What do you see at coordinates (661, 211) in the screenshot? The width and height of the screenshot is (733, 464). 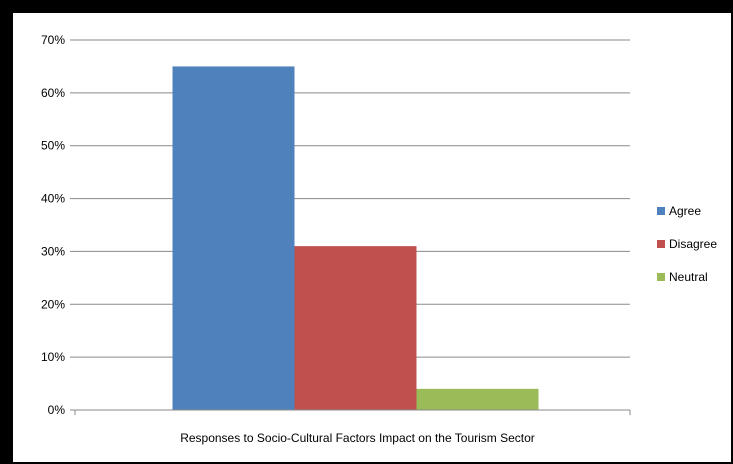 I see `legend-swatch-agree` at bounding box center [661, 211].